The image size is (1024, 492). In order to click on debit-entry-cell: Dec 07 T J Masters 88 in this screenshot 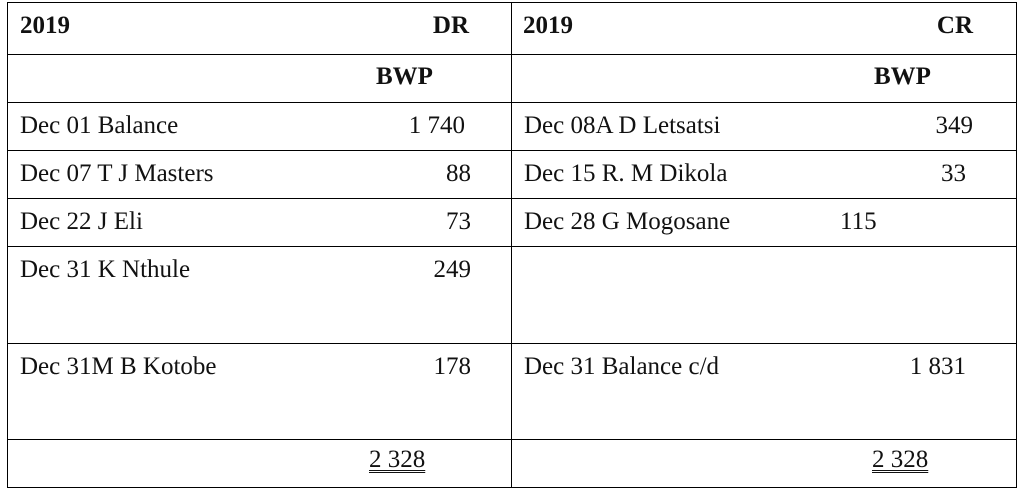, I will do `click(259, 175)`.